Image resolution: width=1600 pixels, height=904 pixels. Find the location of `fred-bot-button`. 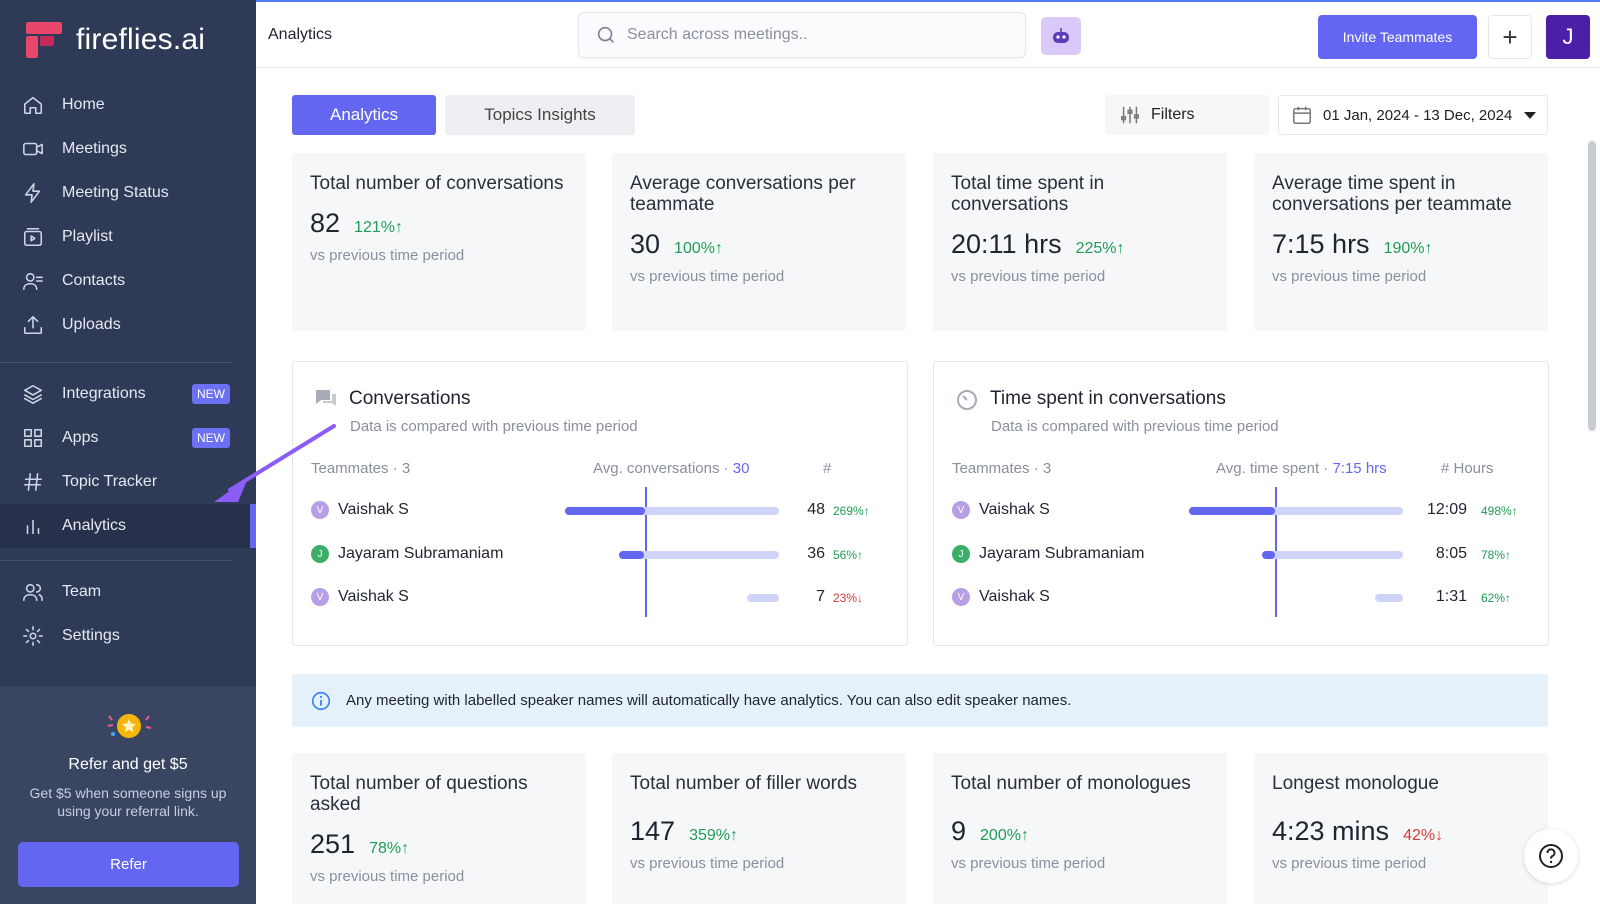

fred-bot-button is located at coordinates (1061, 36).